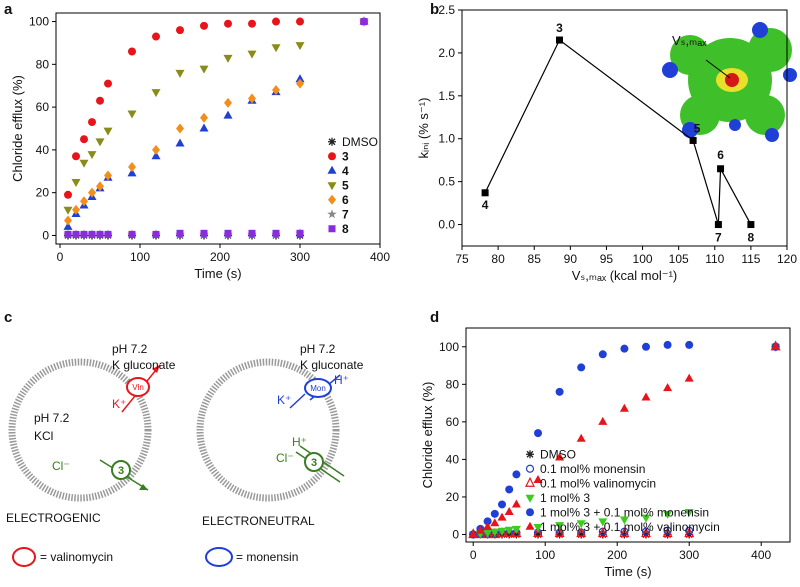  I want to click on legend-label: 0.1 mol% monensin, so click(592, 469).